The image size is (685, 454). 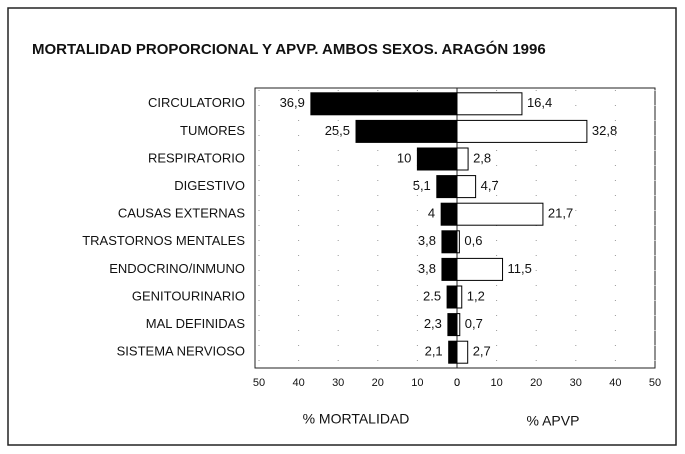 I want to click on value-label: 2,1, so click(x=434, y=351).